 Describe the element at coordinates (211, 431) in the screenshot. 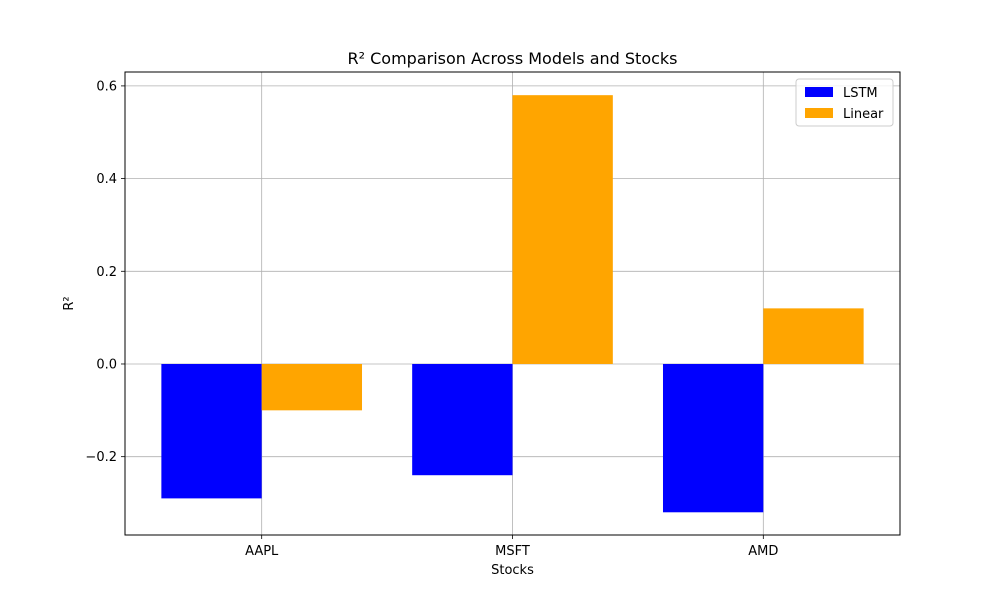

I see `bar-lstm-aapl` at that location.